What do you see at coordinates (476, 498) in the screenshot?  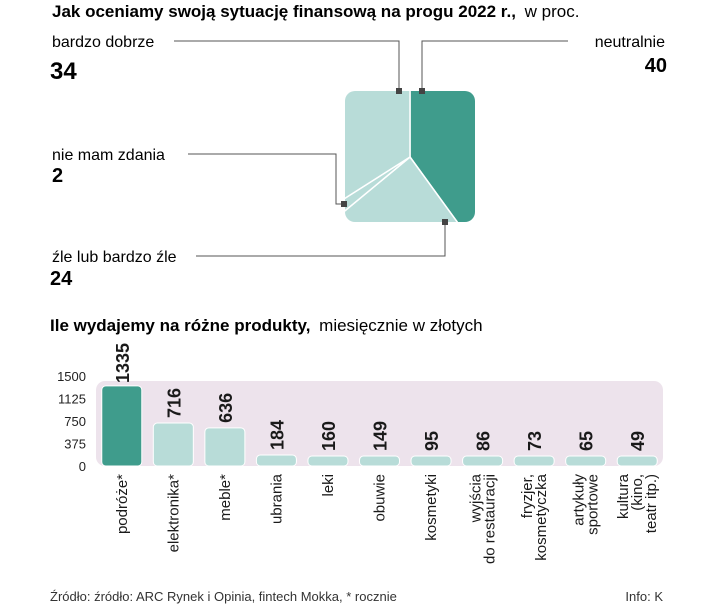 I see `category-label: wyjścia` at bounding box center [476, 498].